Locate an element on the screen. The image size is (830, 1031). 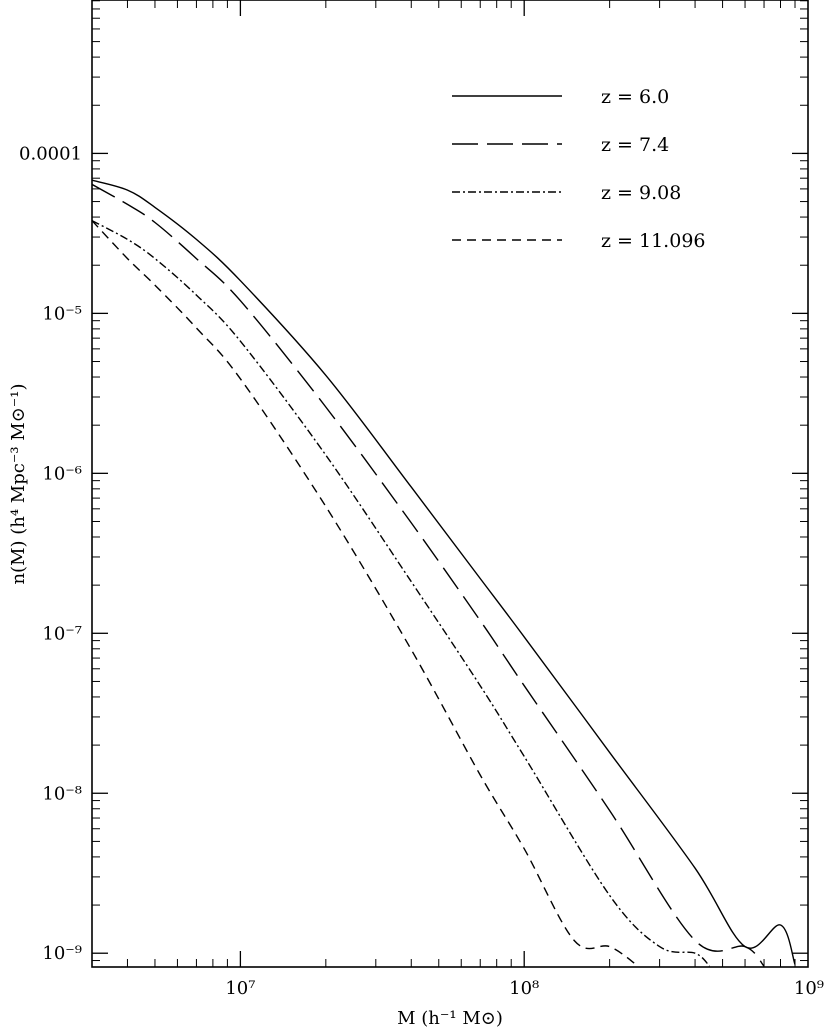
legend-label-3: z = 9.08 is located at coordinates (641, 193).